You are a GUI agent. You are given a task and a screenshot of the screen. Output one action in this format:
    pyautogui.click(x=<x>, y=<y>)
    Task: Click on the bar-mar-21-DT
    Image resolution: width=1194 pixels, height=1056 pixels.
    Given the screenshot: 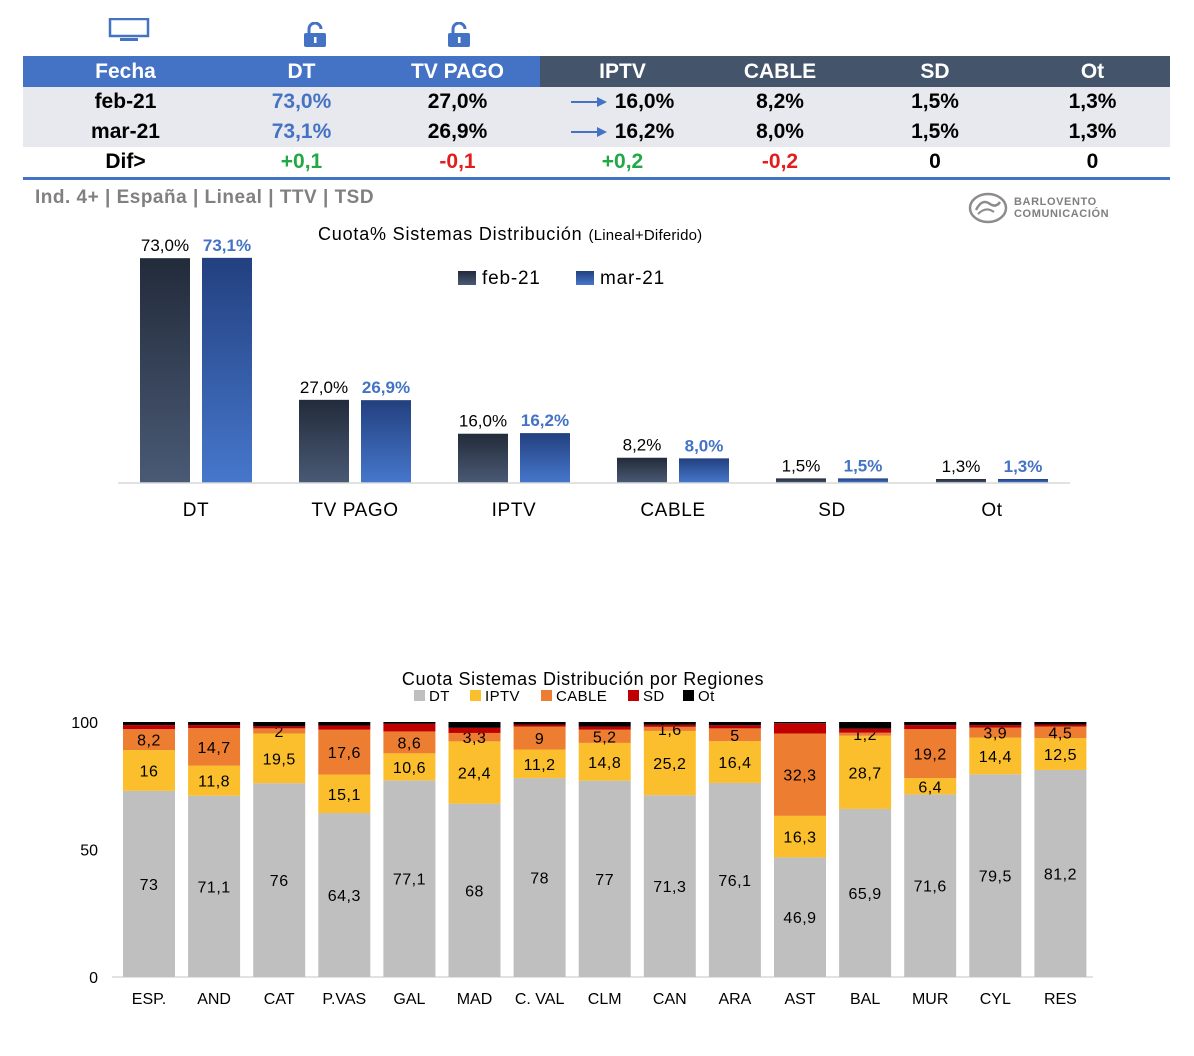 What is the action you would take?
    pyautogui.click(x=227, y=370)
    